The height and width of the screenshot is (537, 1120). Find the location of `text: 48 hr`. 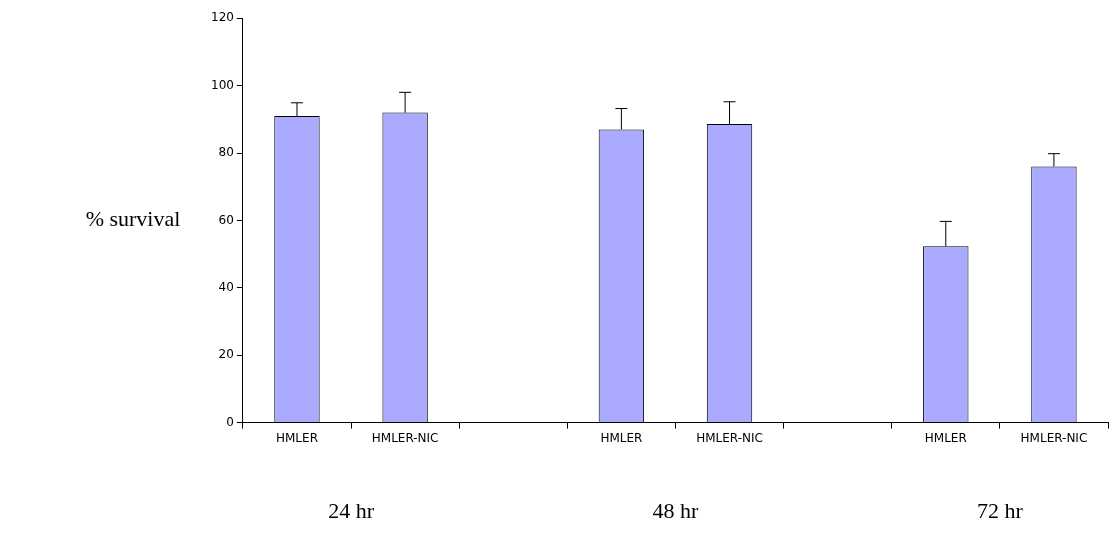

text: 48 hr is located at coordinates (676, 511).